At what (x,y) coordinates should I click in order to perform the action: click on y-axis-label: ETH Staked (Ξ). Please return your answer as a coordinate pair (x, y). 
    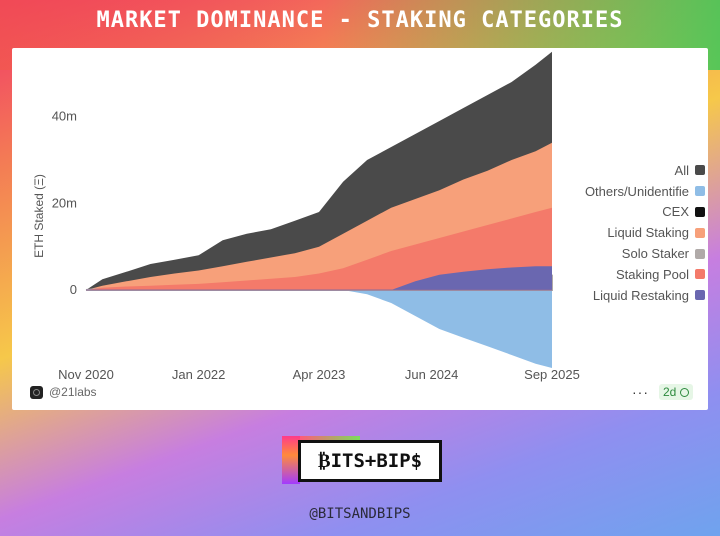
    Looking at the image, I should click on (39, 216).